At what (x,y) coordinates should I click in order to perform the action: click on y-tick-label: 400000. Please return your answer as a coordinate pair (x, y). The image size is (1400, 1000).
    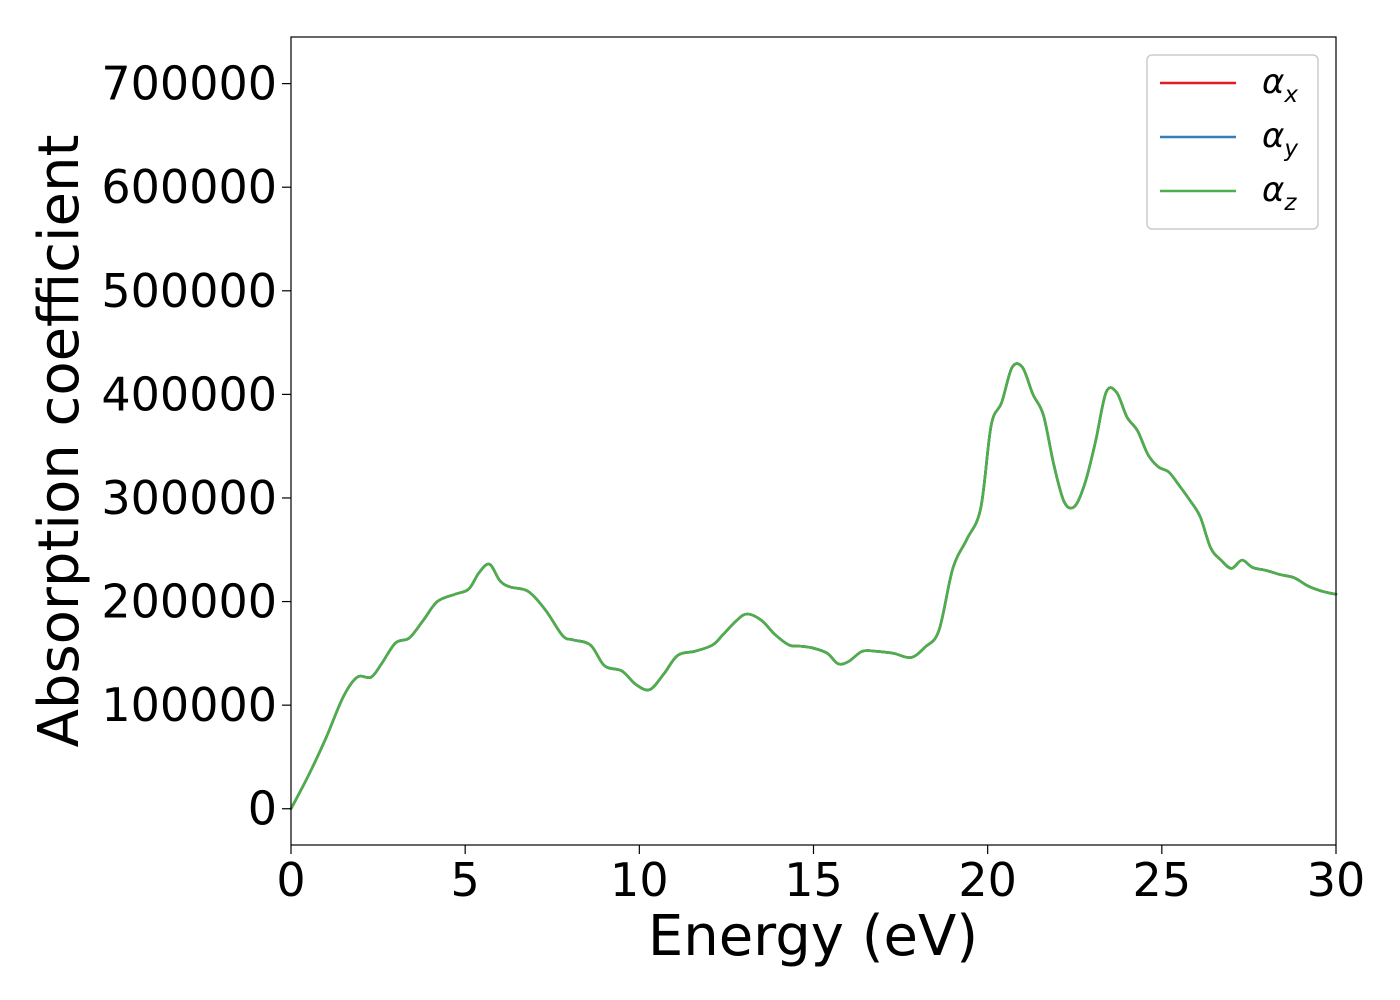
    Looking at the image, I should click on (189, 394).